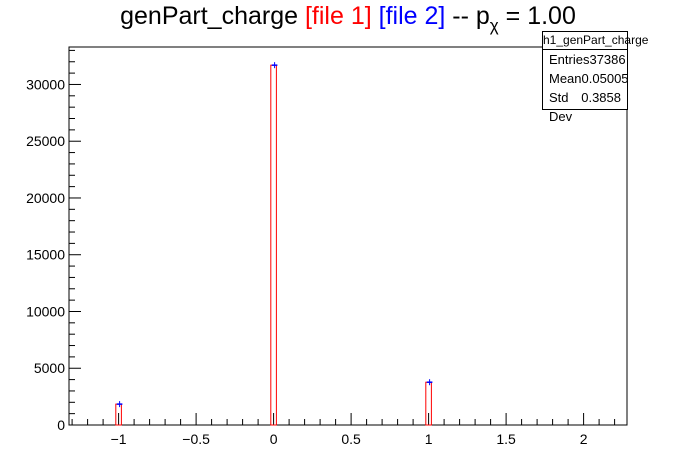 The image size is (696, 472). What do you see at coordinates (607, 59) in the screenshot?
I see `stats-value: 37386` at bounding box center [607, 59].